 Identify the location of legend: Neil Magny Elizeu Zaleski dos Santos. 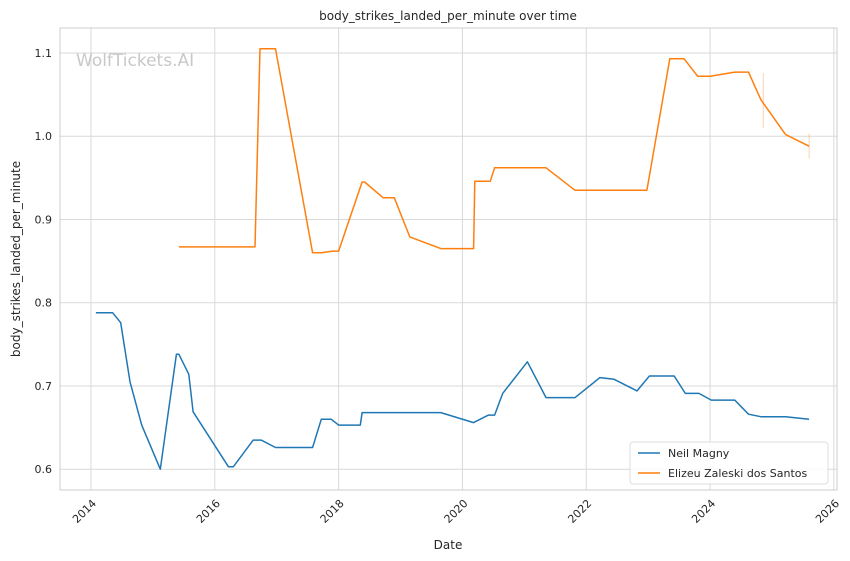
(729, 463).